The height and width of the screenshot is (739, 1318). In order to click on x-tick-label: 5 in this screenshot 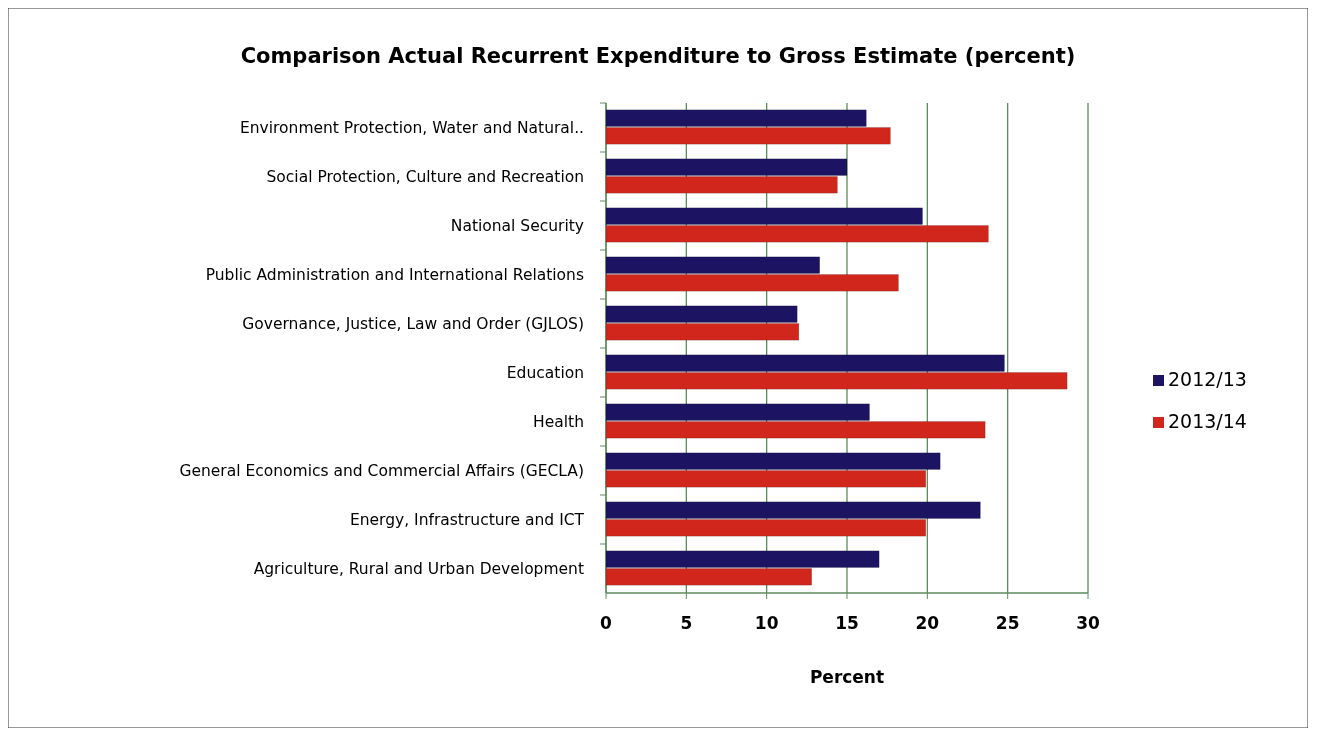, I will do `click(686, 623)`.